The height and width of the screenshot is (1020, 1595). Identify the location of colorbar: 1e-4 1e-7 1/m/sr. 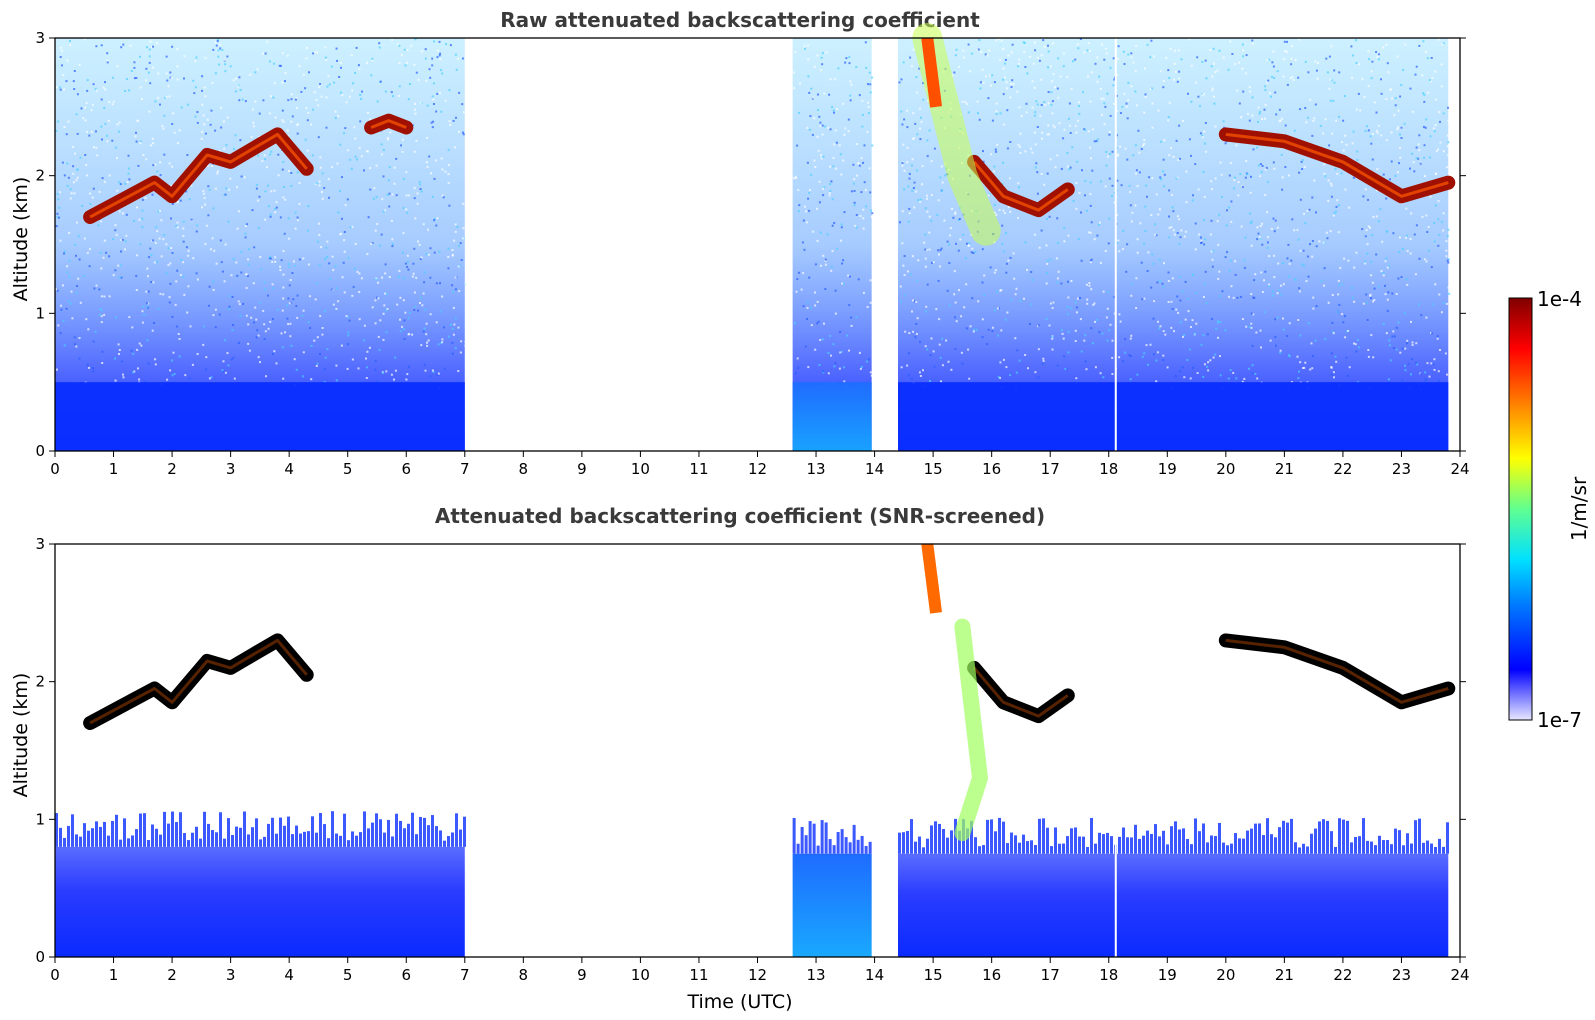
(1549, 509).